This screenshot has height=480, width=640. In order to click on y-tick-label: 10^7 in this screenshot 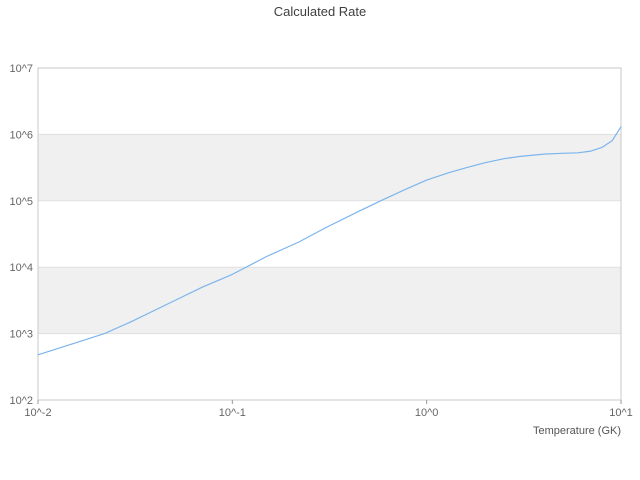, I will do `click(21, 69)`.